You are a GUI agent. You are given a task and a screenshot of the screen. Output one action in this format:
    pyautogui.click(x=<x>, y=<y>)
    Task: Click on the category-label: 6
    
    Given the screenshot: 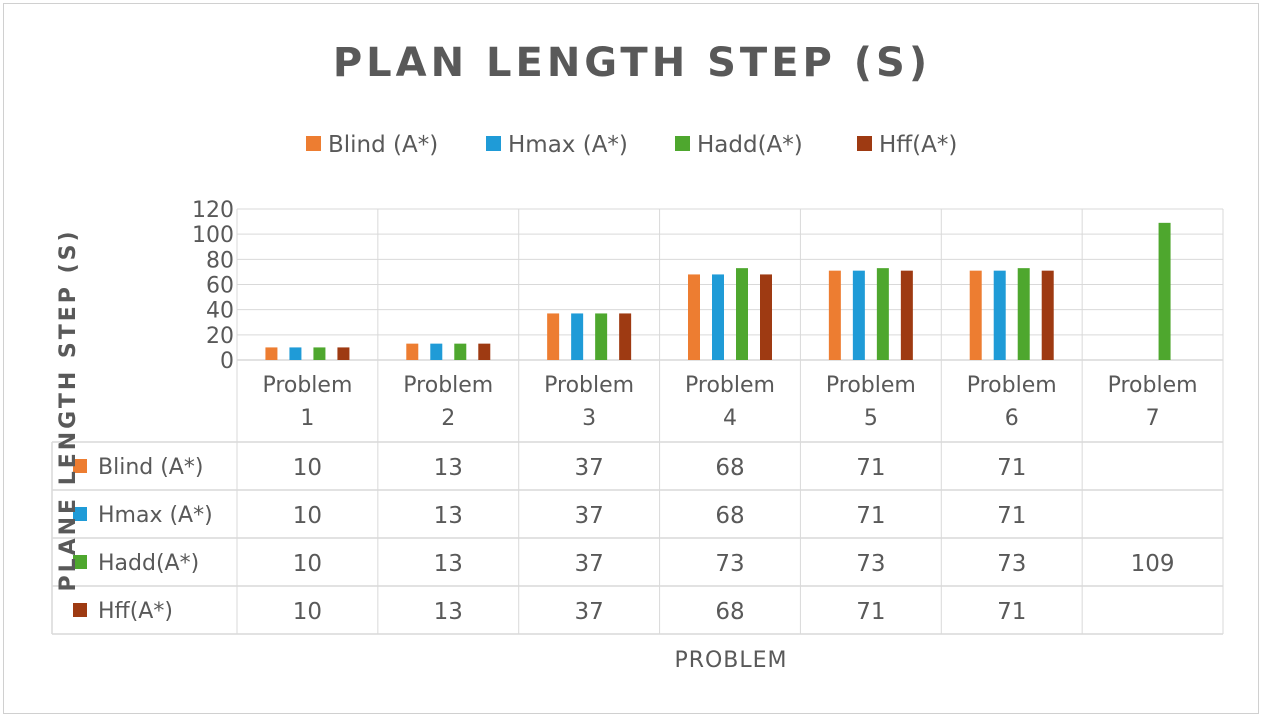 What is the action you would take?
    pyautogui.click(x=1012, y=418)
    